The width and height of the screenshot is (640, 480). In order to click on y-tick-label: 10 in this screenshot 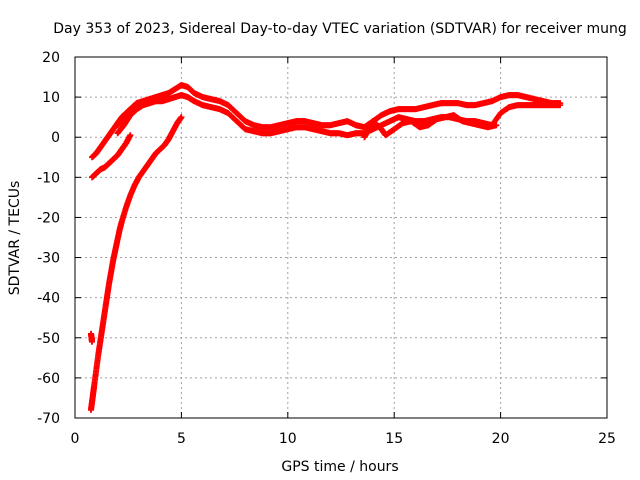, I will do `click(51, 98)`.